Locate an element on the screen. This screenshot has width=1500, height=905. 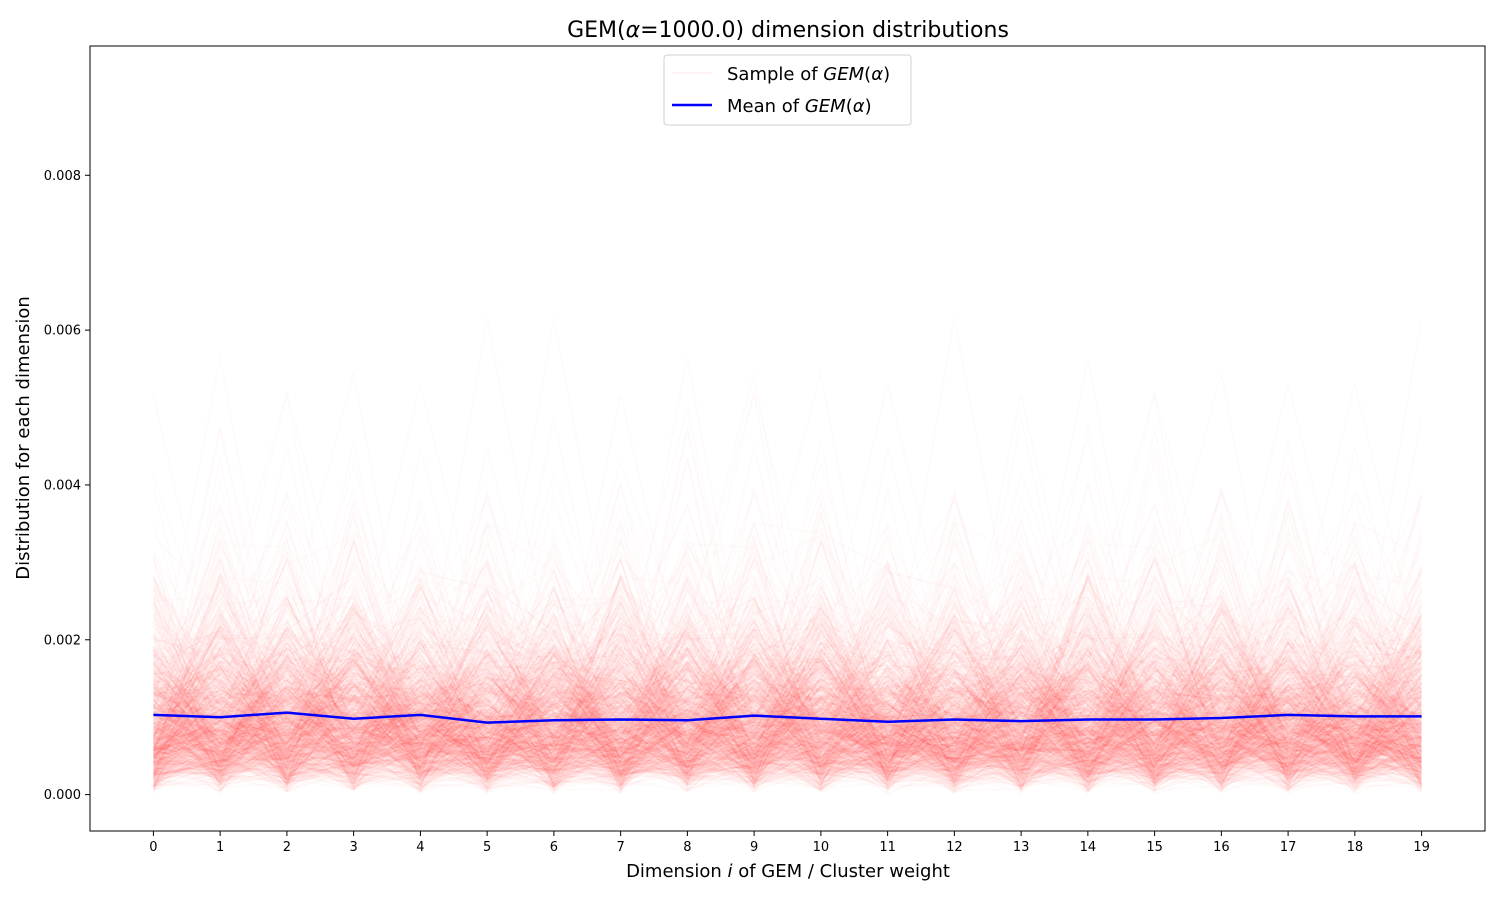
x-tick-label: 13 is located at coordinates (1021, 847).